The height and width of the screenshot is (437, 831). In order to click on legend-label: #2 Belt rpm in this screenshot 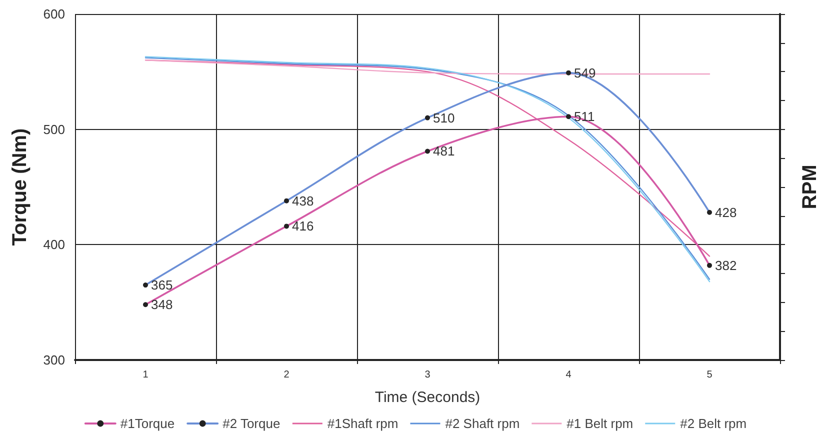, I will do `click(713, 423)`.